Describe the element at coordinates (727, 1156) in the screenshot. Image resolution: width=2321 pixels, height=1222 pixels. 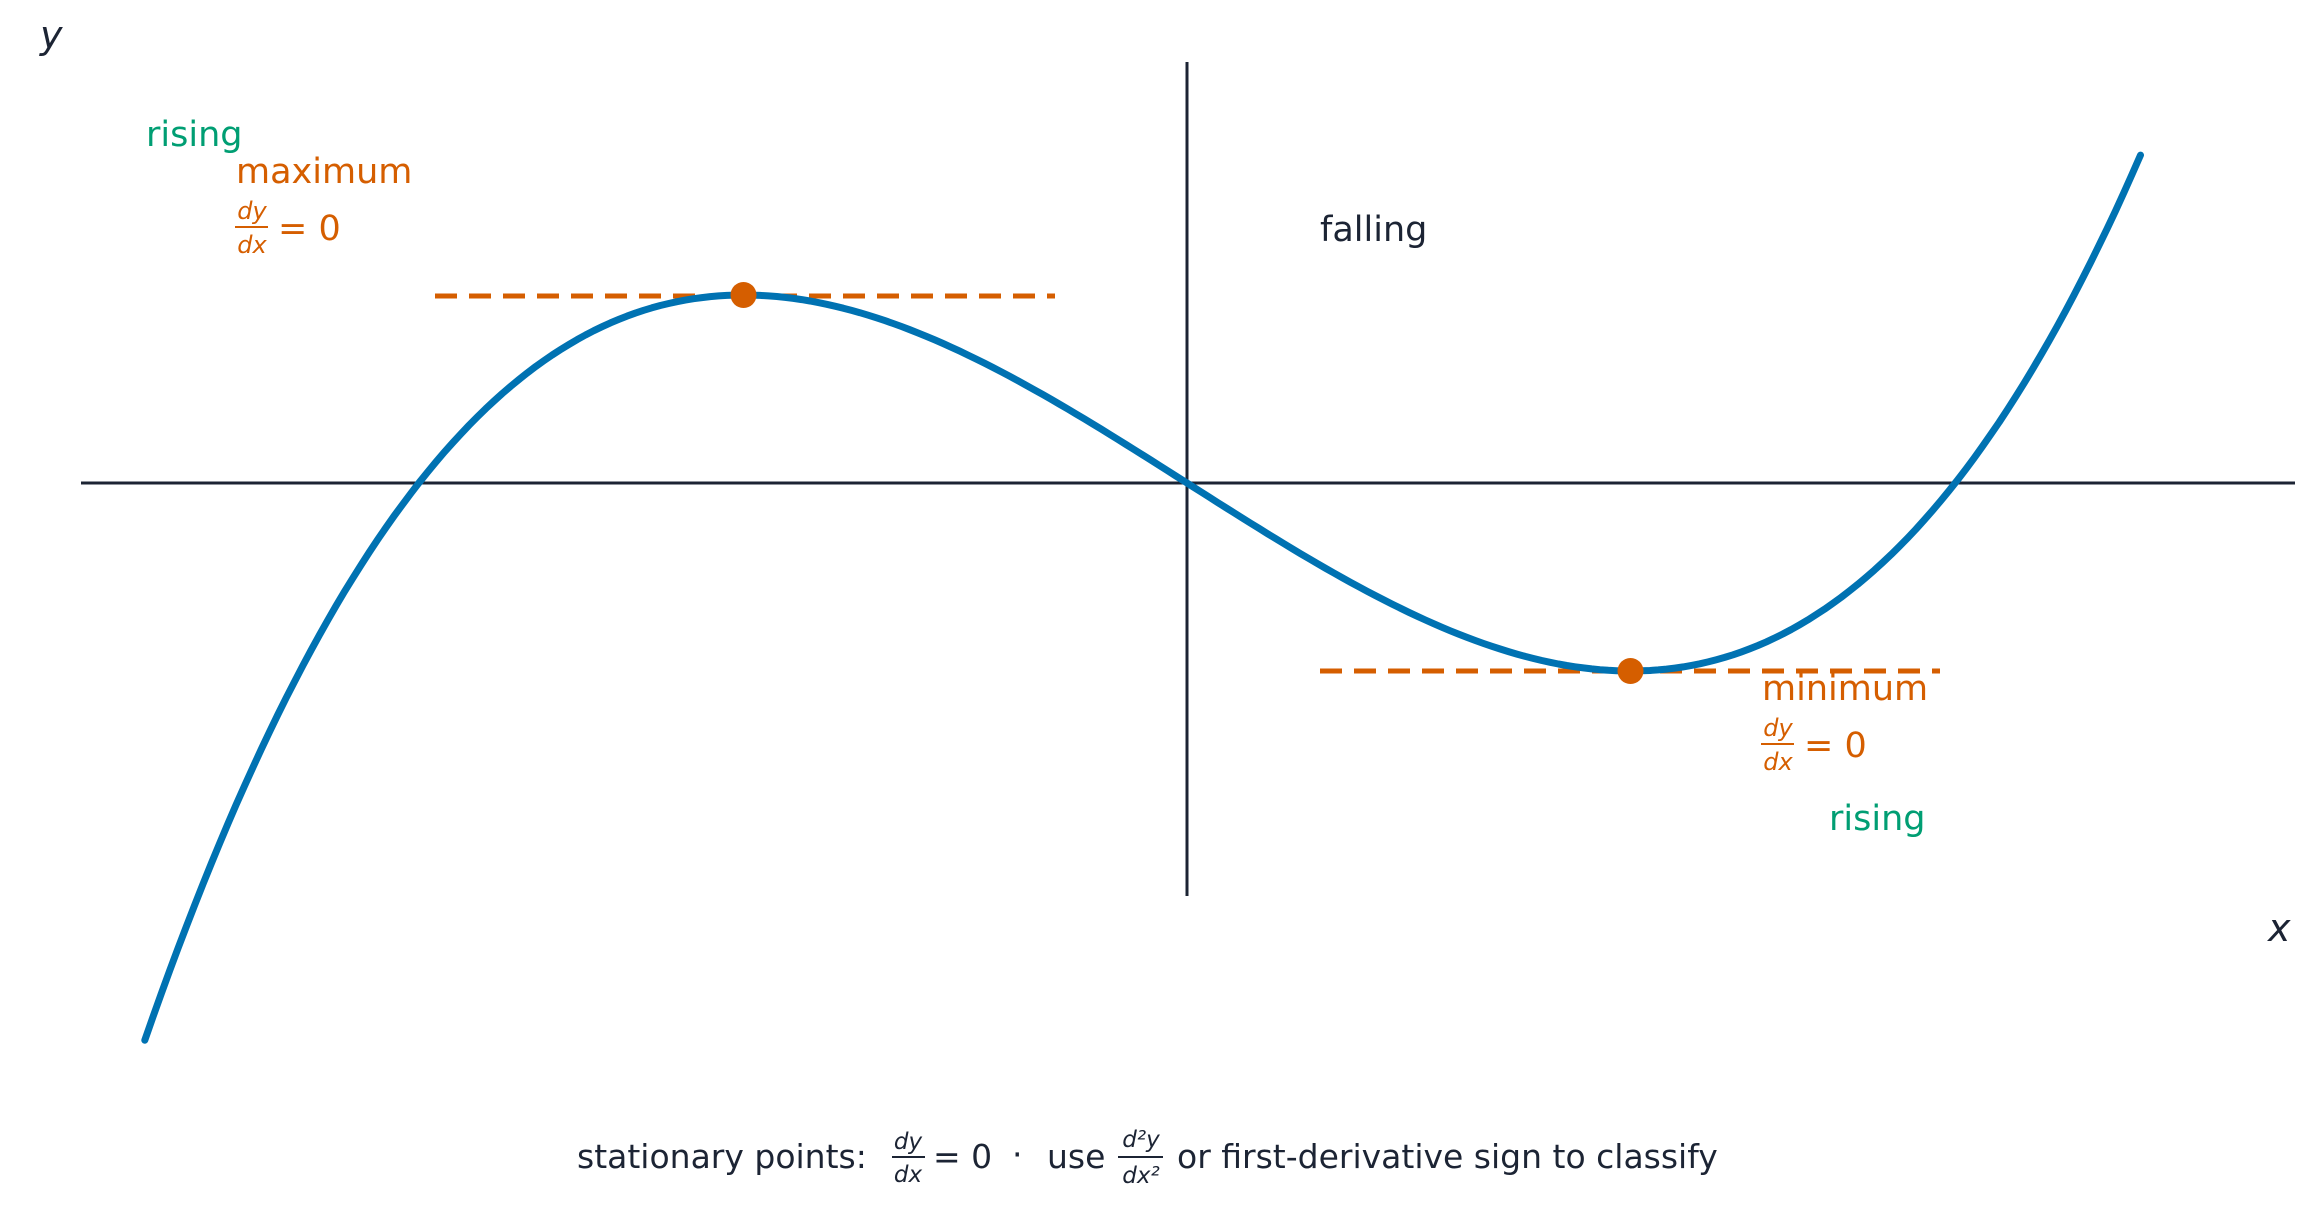
I see `caption-prefix: stationary points:` at that location.